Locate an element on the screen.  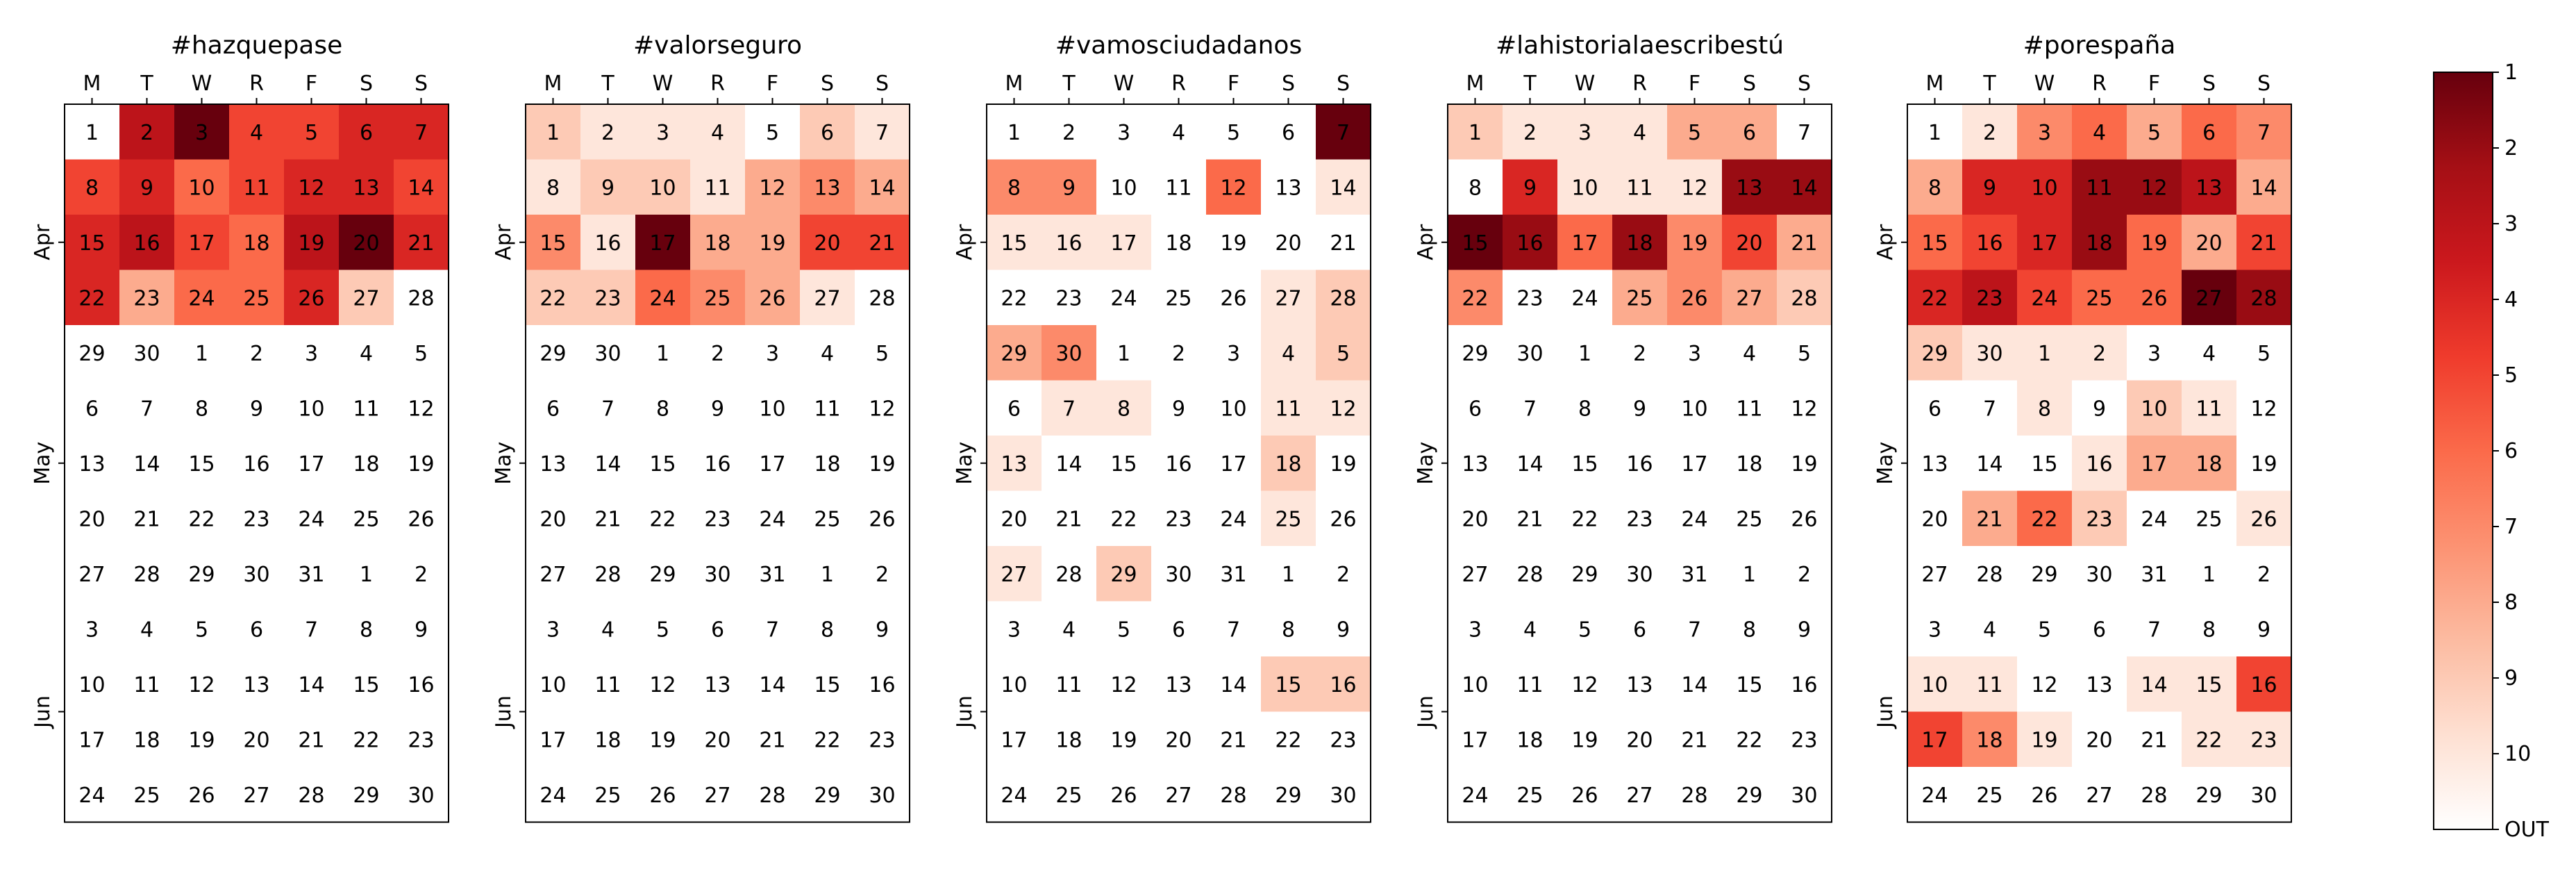
day-number: 10 is located at coordinates (1014, 685).